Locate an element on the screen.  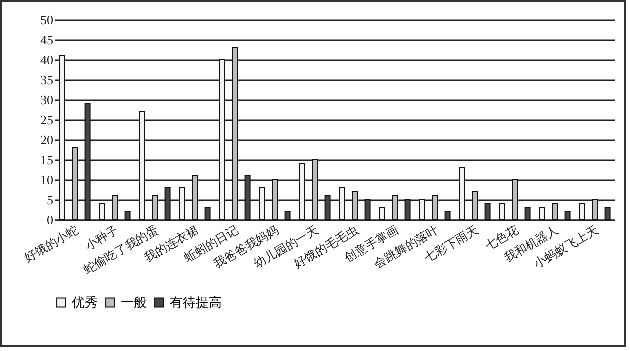
y-tick-label: 35 is located at coordinates (47, 80).